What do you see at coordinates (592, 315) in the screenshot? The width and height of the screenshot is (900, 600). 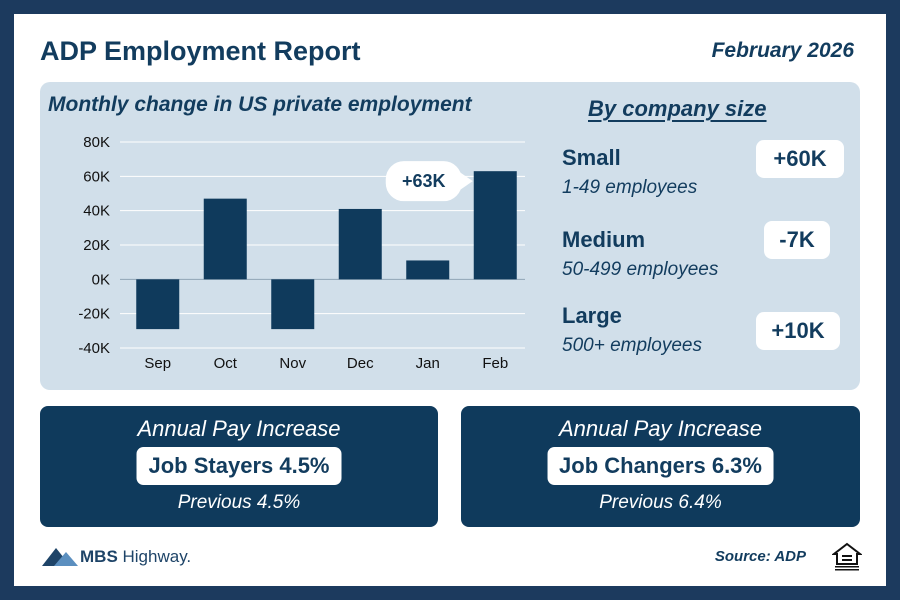 I see `segment-large-name: Large` at bounding box center [592, 315].